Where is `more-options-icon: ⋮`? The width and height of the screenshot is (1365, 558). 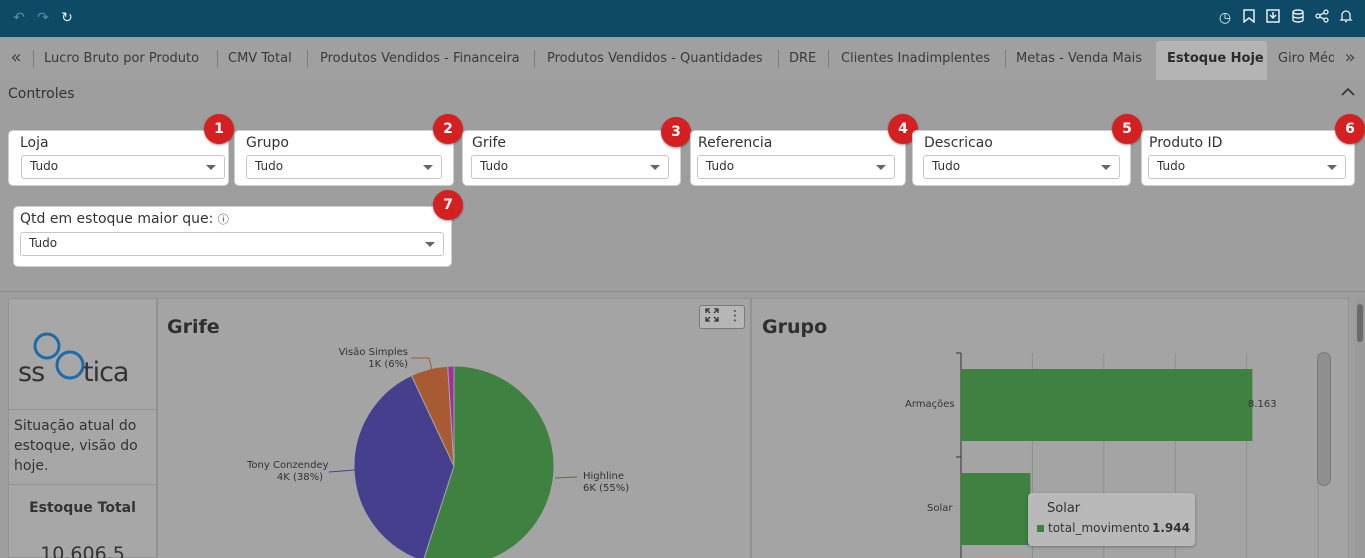 more-options-icon: ⋮ is located at coordinates (735, 316).